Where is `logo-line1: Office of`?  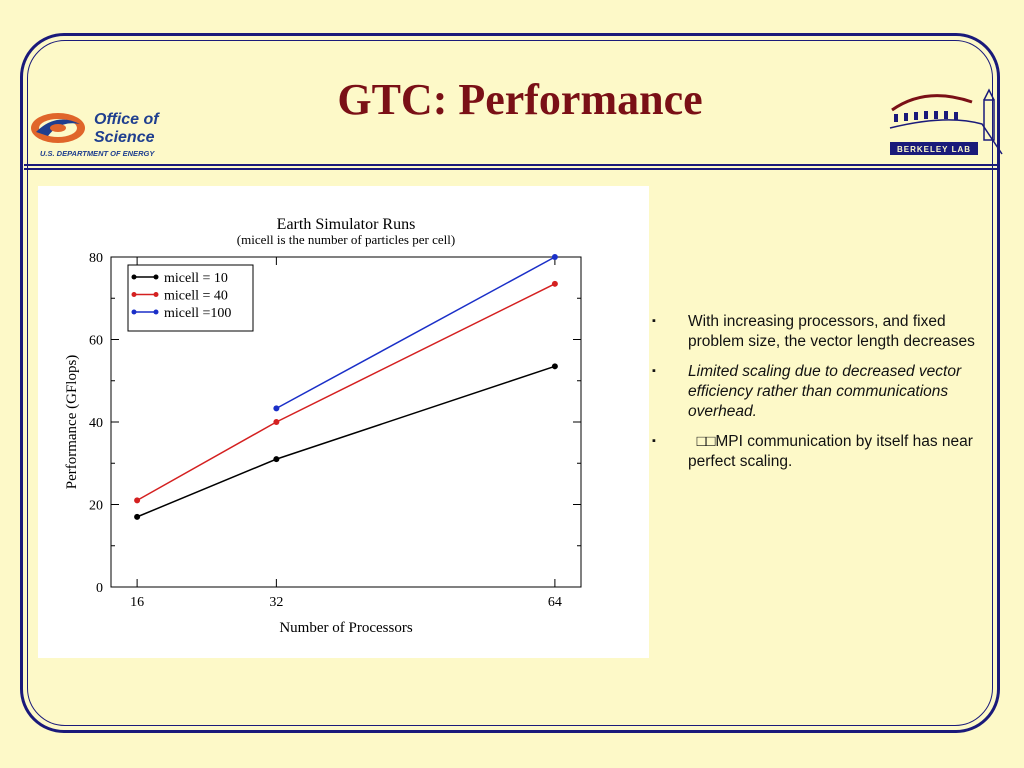
logo-line1: Office of is located at coordinates (127, 119).